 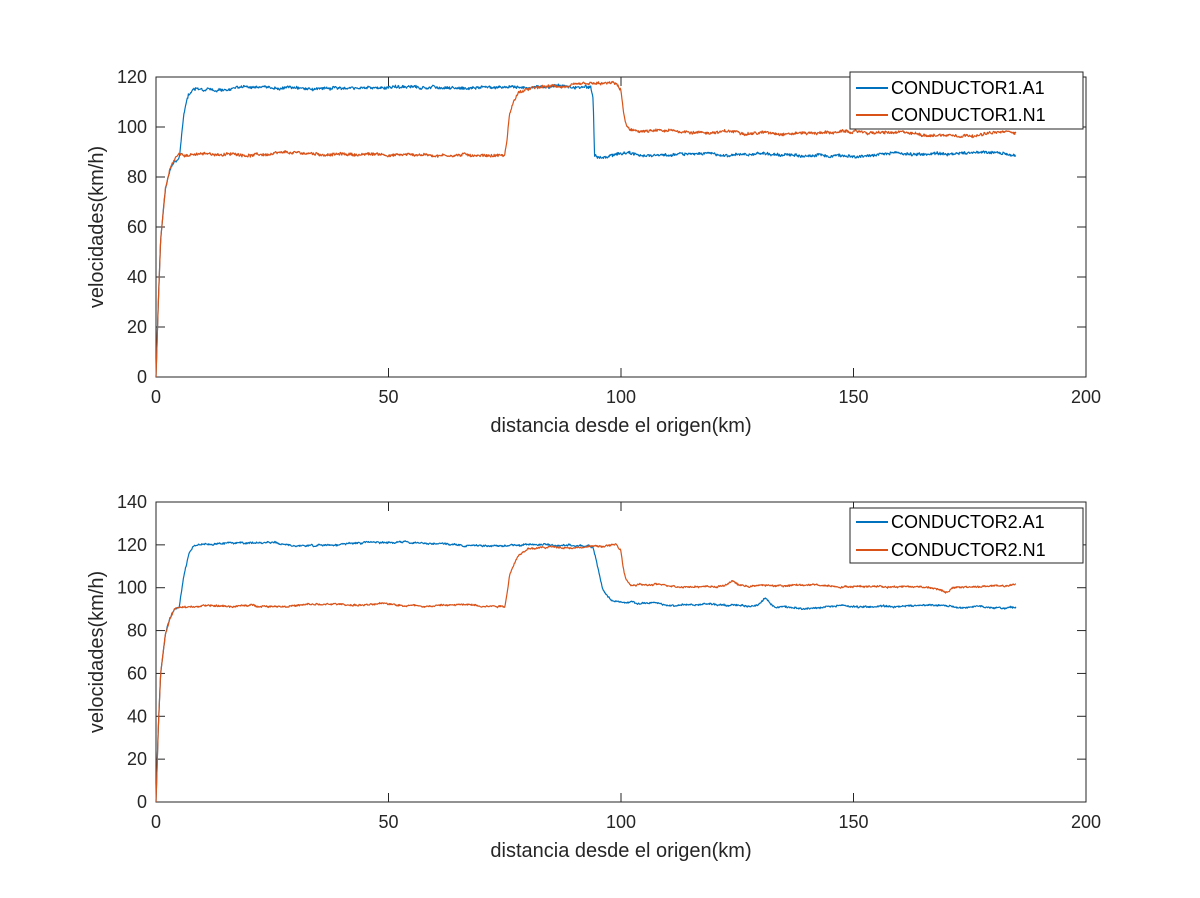 I want to click on plot-2-legend-label-n1: CONDUCTOR2.N1, so click(x=968, y=550).